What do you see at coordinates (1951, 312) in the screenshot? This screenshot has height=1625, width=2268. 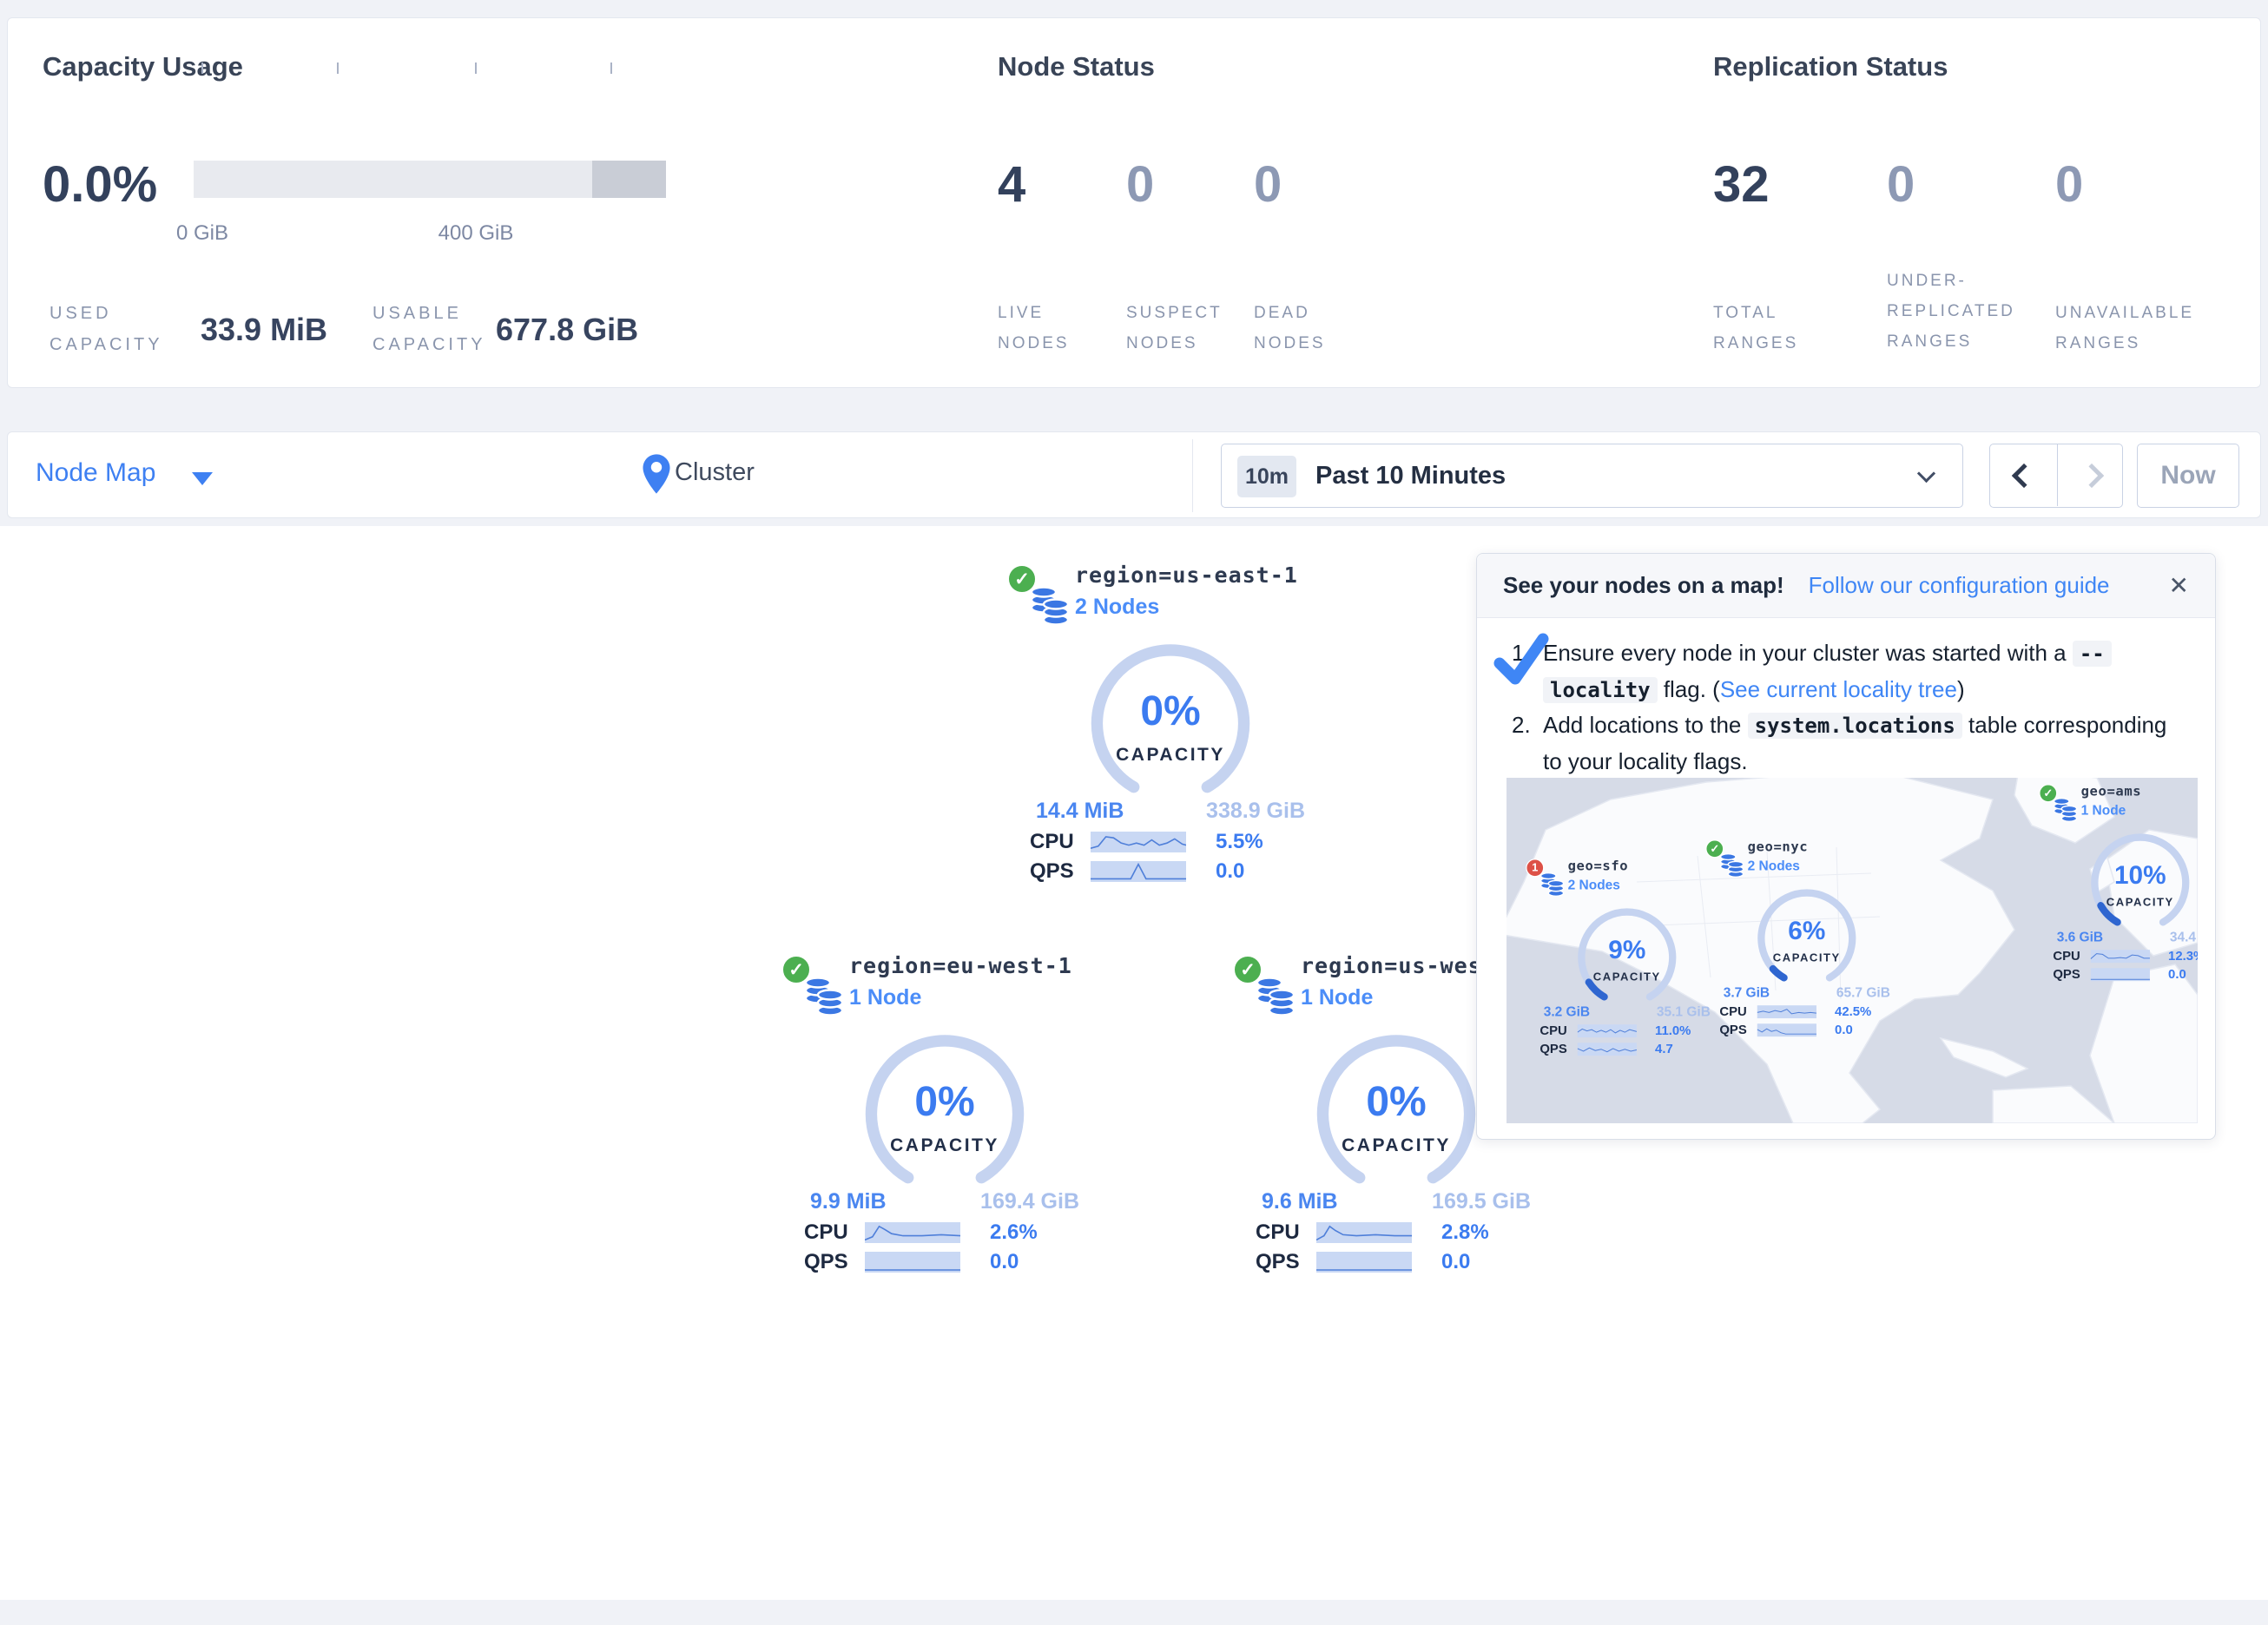 I see `under-replicated-label: UNDER-REPLICATED RANGES` at bounding box center [1951, 312].